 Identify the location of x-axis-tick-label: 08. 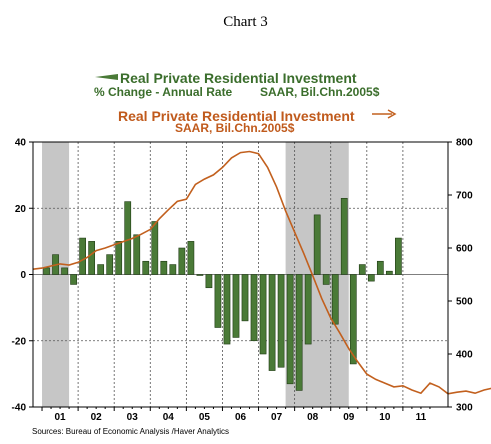
(313, 417).